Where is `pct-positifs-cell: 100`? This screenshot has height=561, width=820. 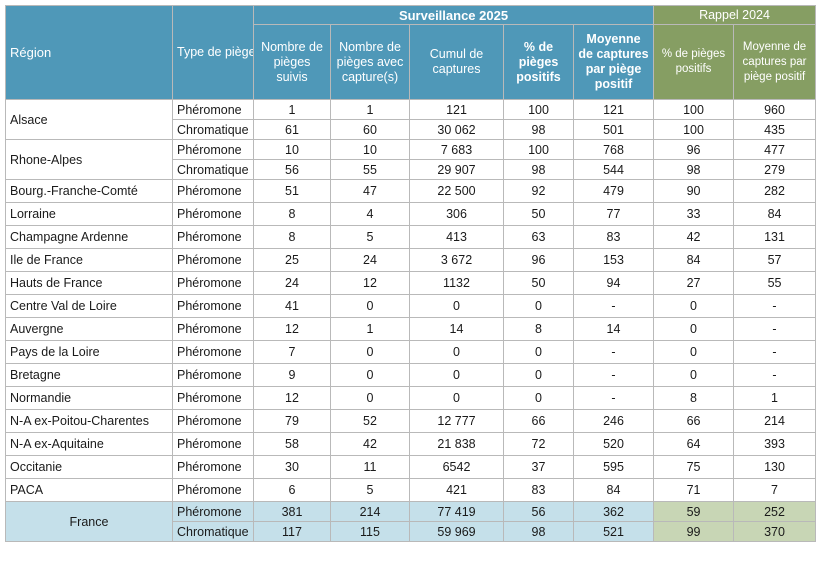
pct-positifs-cell: 100 is located at coordinates (538, 149).